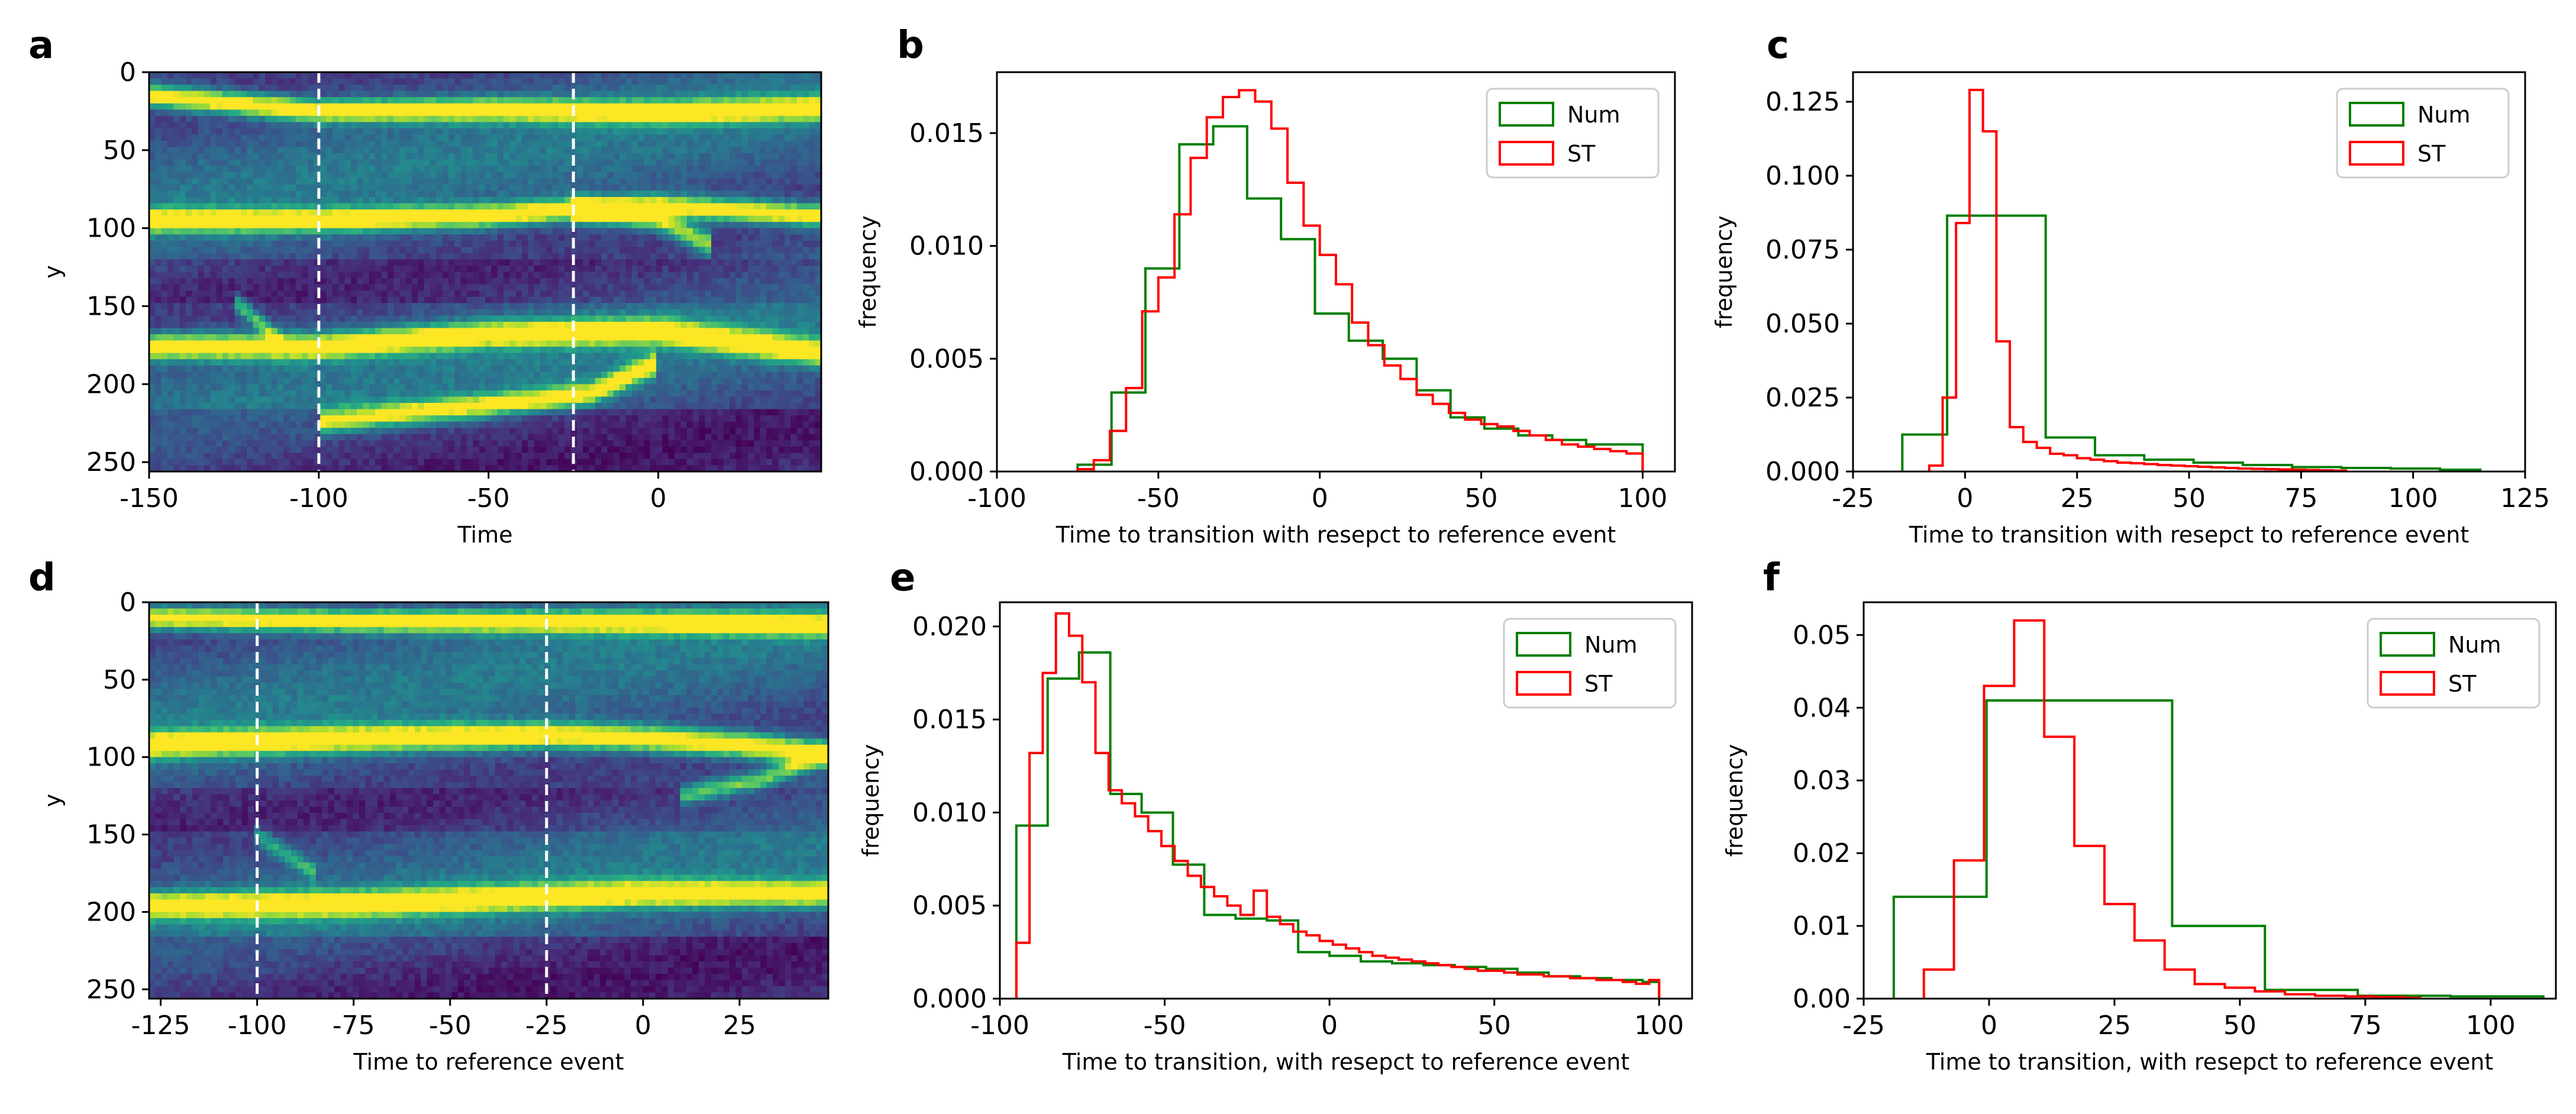 Image resolution: width=2576 pixels, height=1114 pixels. I want to click on panel-letter-c: c, so click(1778, 45).